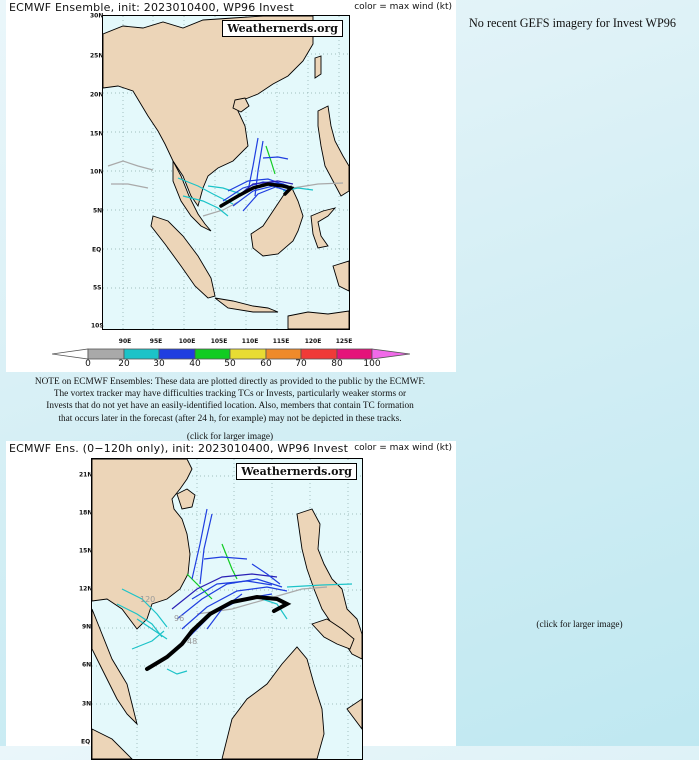  What do you see at coordinates (87, 627) in the screenshot?
I see `y-tick: 9N` at bounding box center [87, 627].